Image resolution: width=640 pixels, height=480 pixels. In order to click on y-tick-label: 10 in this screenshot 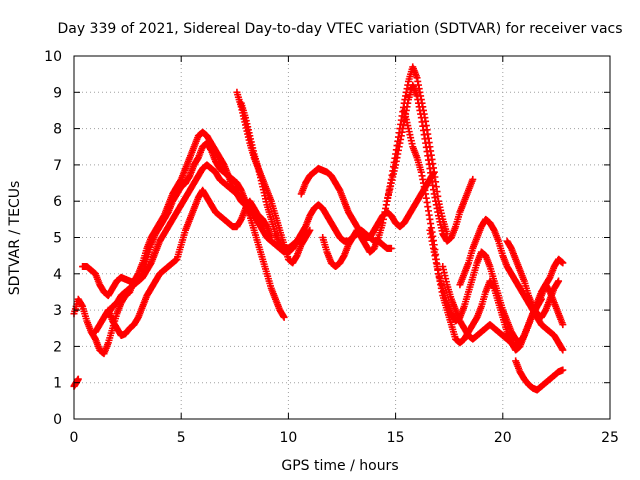, I will do `click(53, 57)`.